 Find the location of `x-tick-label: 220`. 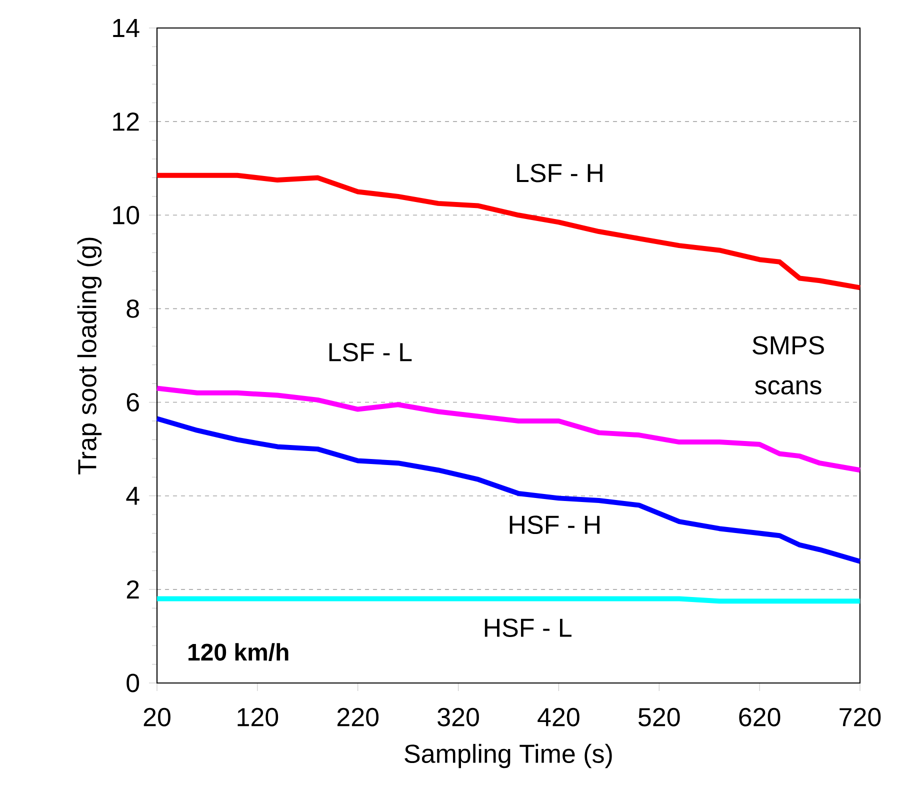

x-tick-label: 220 is located at coordinates (358, 717).